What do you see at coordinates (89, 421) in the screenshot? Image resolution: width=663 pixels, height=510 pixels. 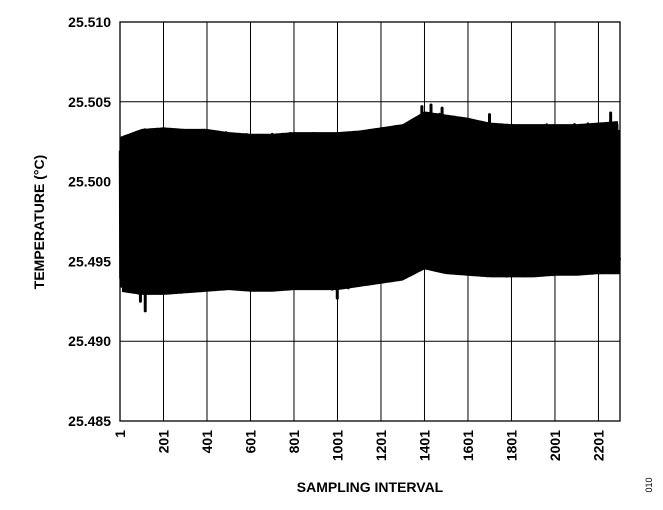 I see `y-tick-label: 25.485` at bounding box center [89, 421].